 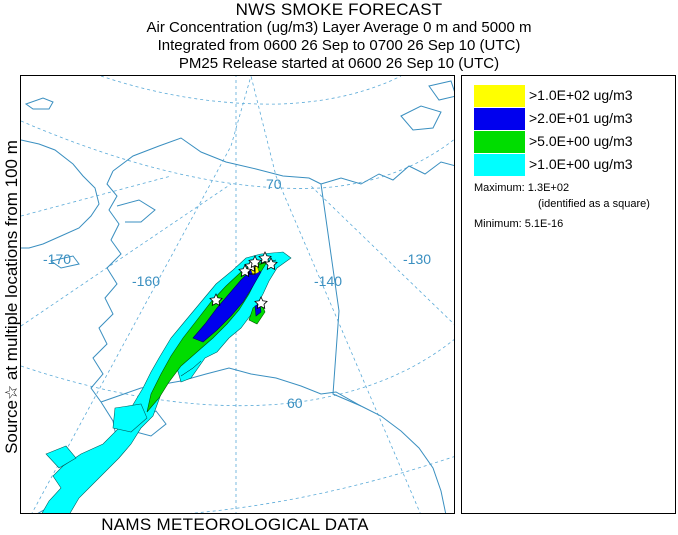 I want to click on maximum-note: (identified as a square), so click(x=594, y=204).